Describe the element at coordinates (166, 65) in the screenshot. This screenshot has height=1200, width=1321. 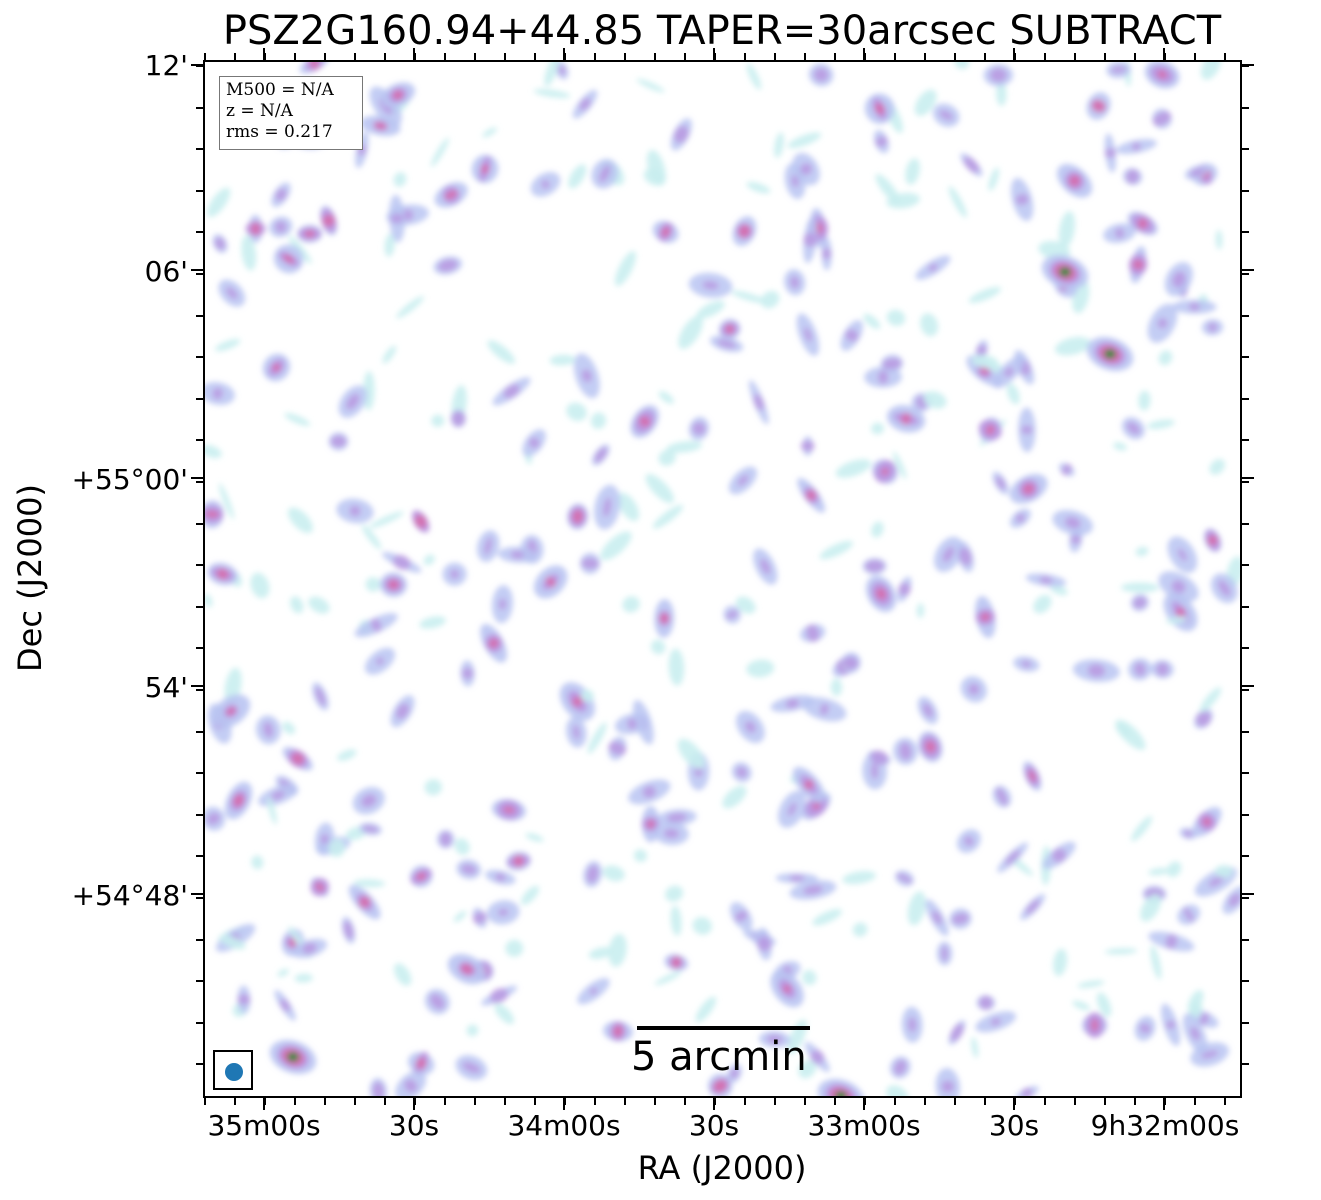
I see `y-tick-label: 12'` at that location.